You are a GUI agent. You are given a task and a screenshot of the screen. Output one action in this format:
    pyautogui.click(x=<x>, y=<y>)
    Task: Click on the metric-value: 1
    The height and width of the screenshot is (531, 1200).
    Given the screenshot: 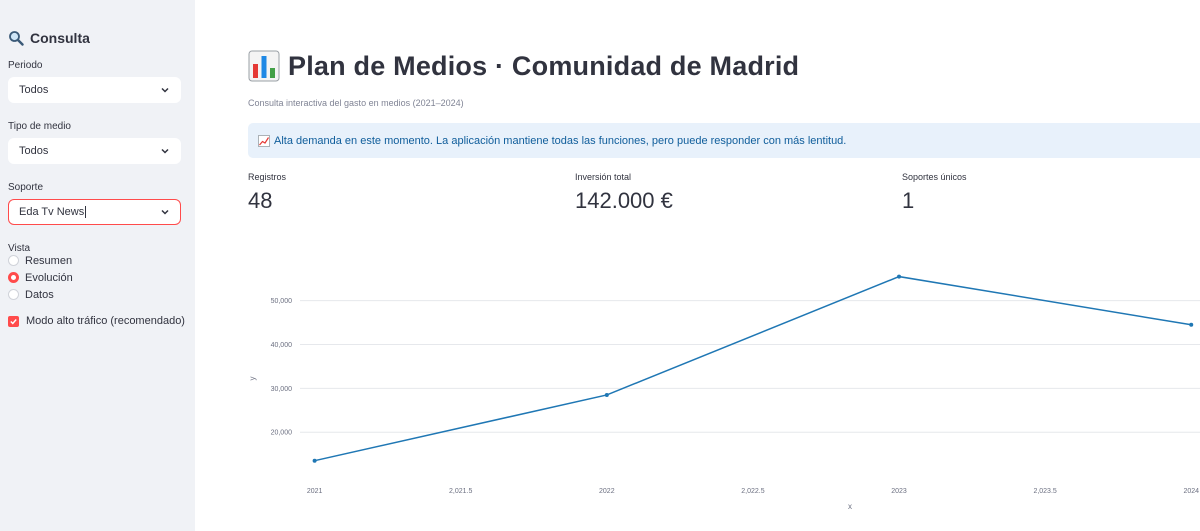 What is the action you would take?
    pyautogui.click(x=908, y=200)
    